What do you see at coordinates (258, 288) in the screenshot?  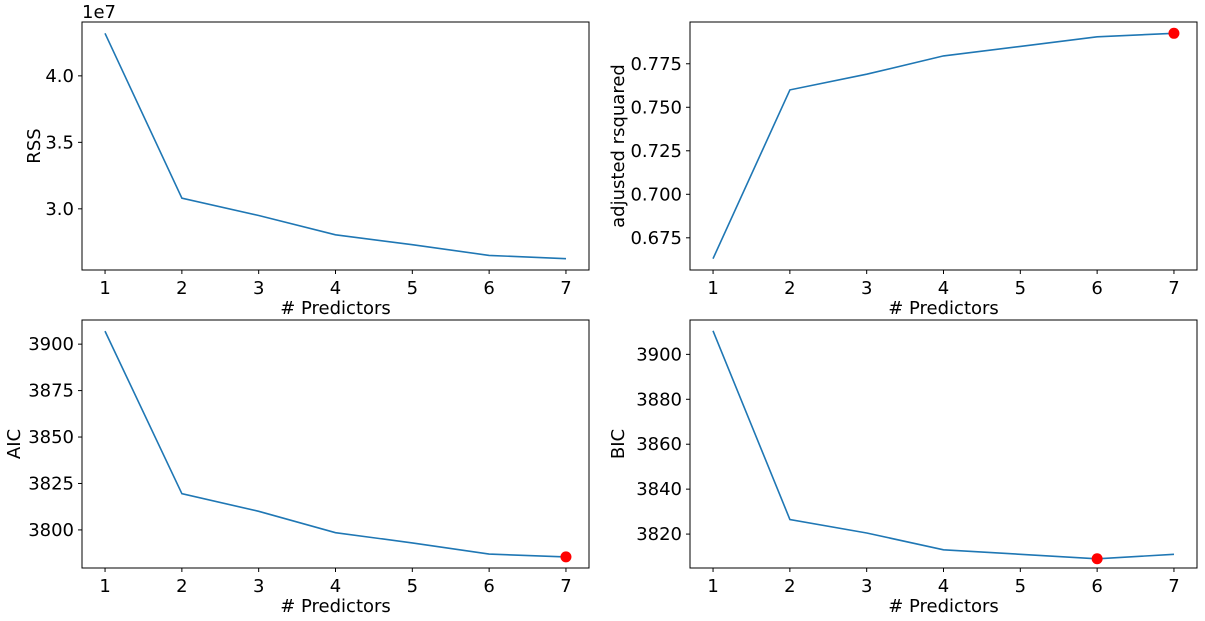 I see `rss-x-tick-label: 3` at bounding box center [258, 288].